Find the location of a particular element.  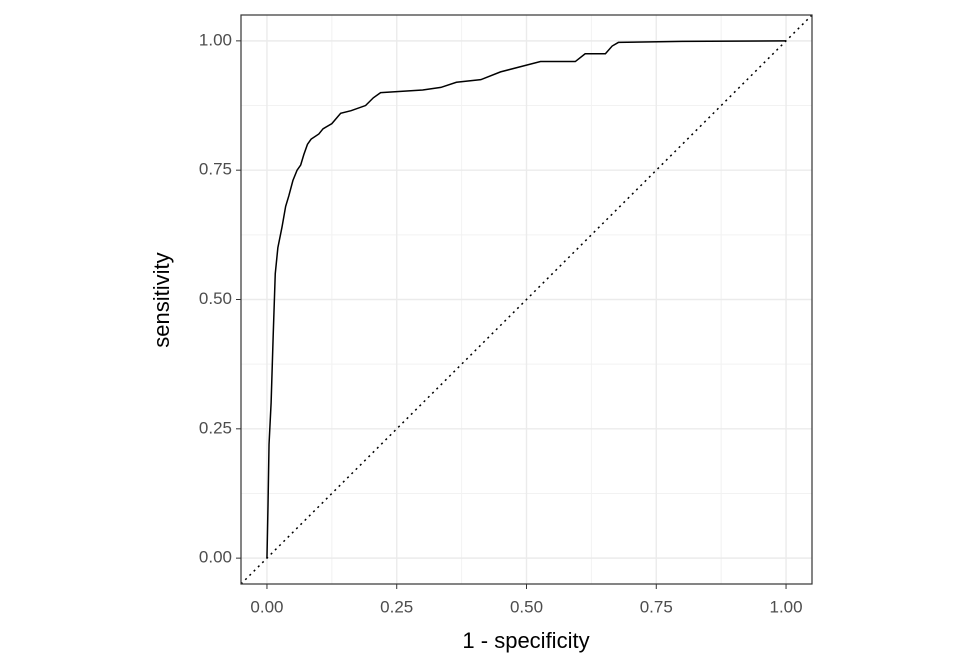

y-tick-label: 0.50 is located at coordinates (215, 298).